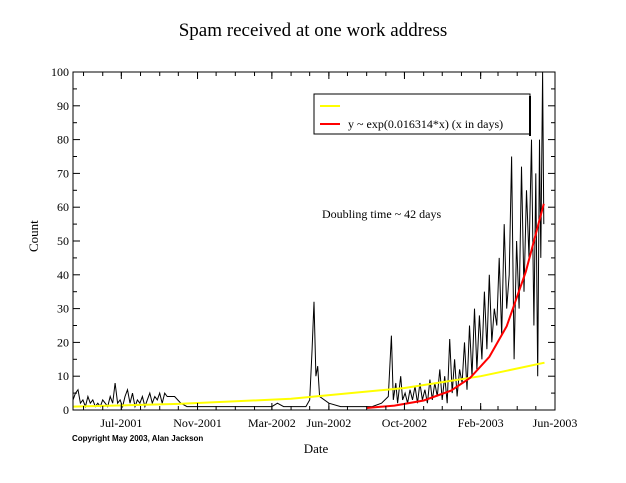  Describe the element at coordinates (63, 106) in the screenshot. I see `y-tick-label: 90` at that location.